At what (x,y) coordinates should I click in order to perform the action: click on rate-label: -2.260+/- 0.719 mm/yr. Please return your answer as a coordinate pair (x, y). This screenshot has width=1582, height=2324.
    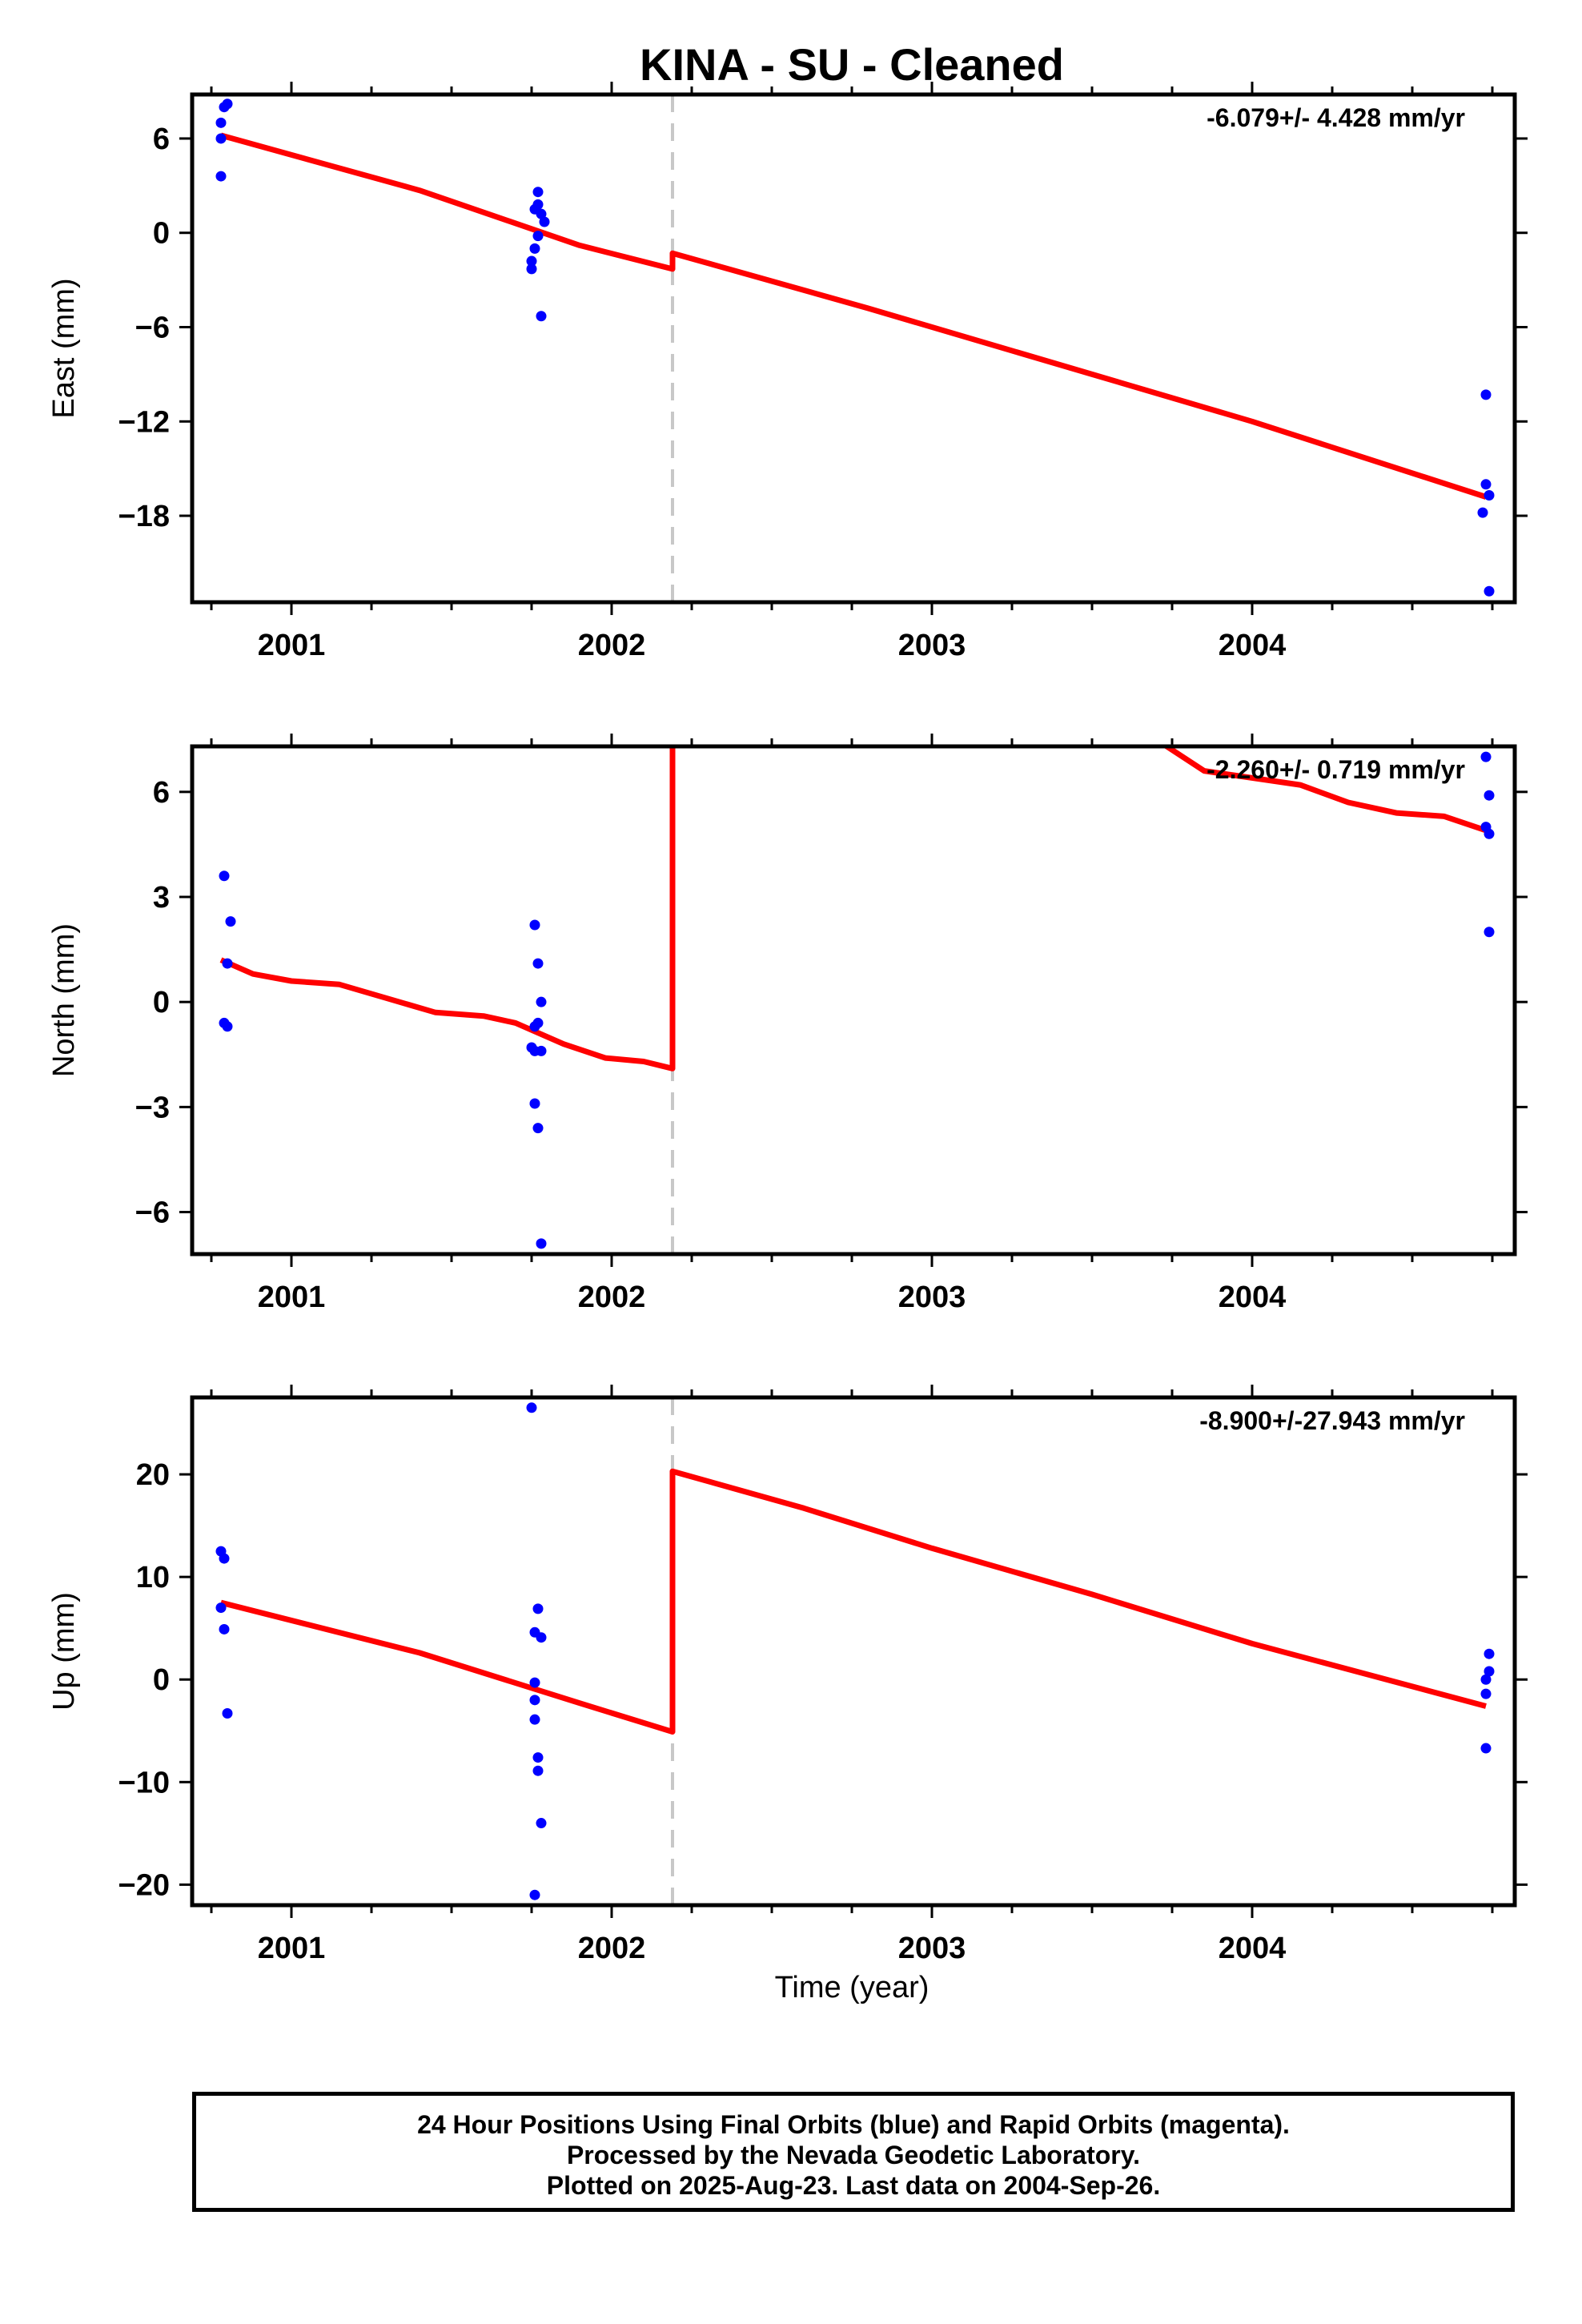
    Looking at the image, I should click on (1336, 769).